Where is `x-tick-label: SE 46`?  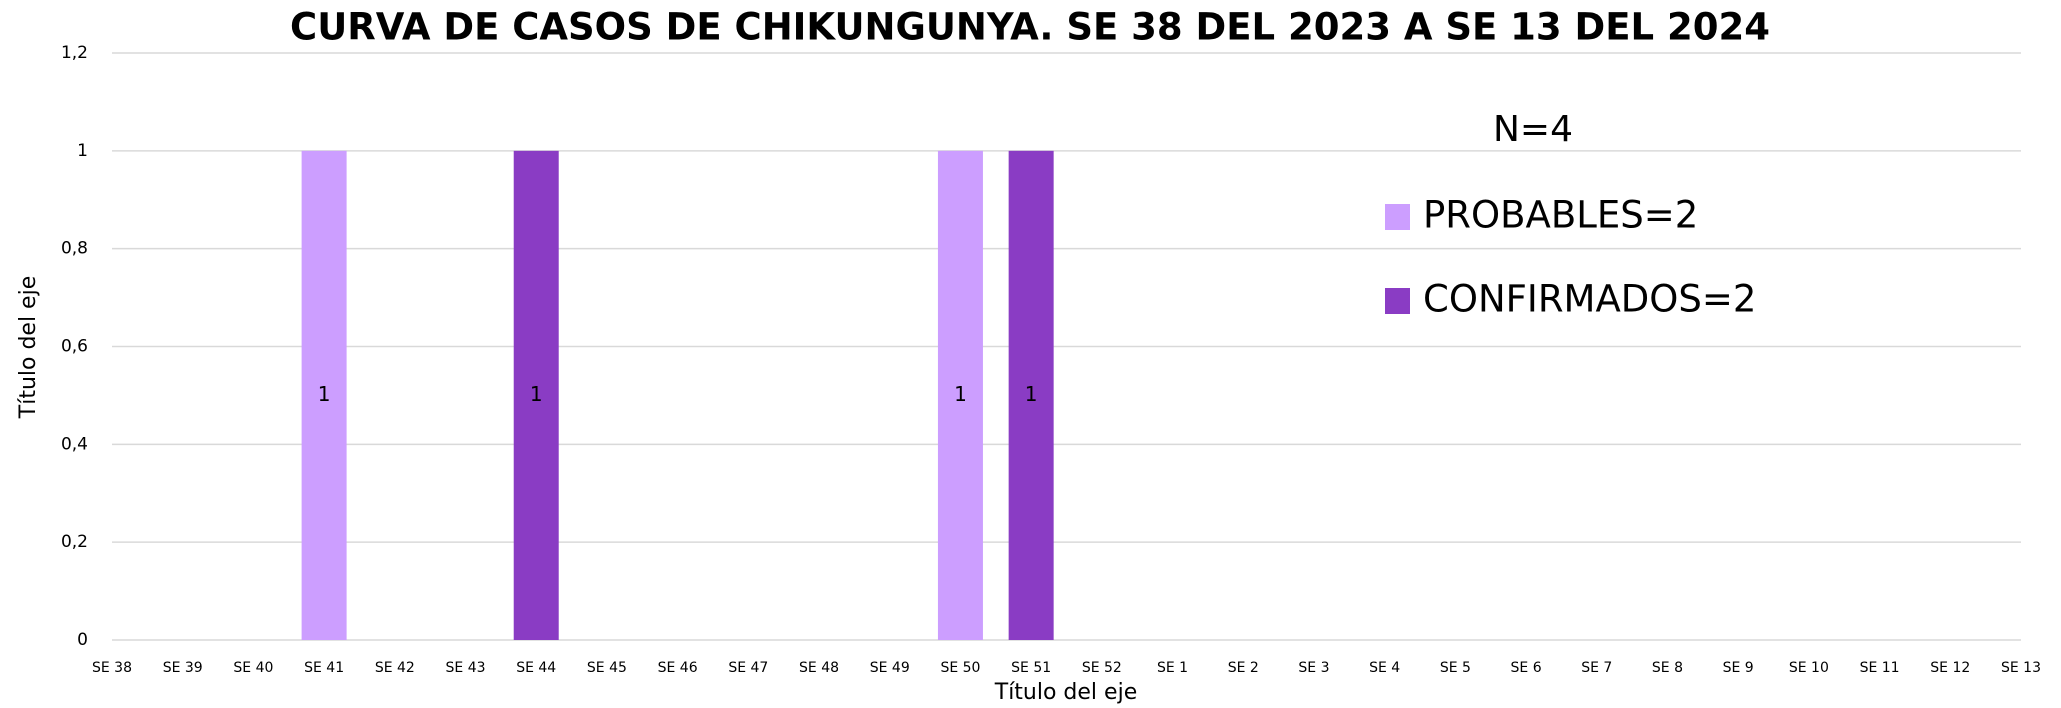 x-tick-label: SE 46 is located at coordinates (678, 668).